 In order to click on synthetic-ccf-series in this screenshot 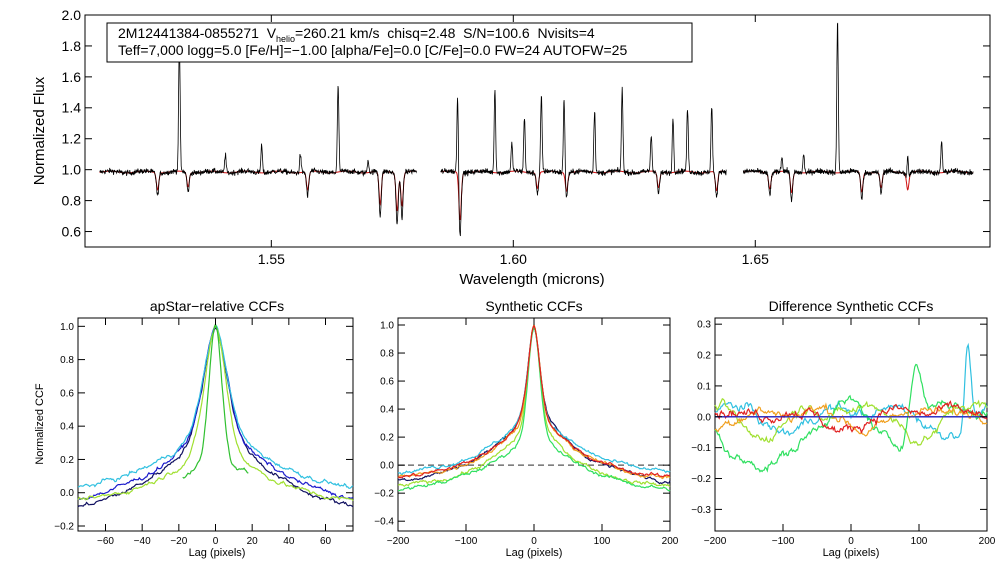, I will do `click(534, 407)`.